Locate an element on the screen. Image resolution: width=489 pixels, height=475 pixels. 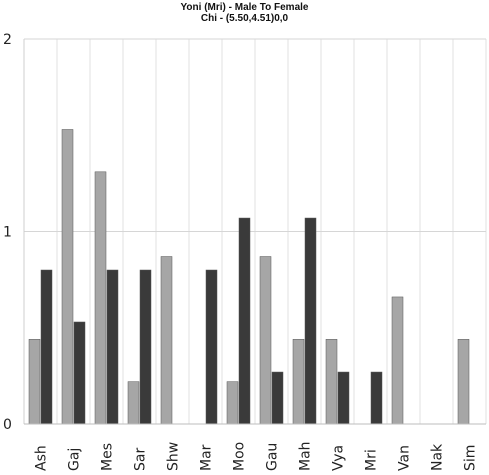
bar-series-1-gau is located at coordinates (265, 340).